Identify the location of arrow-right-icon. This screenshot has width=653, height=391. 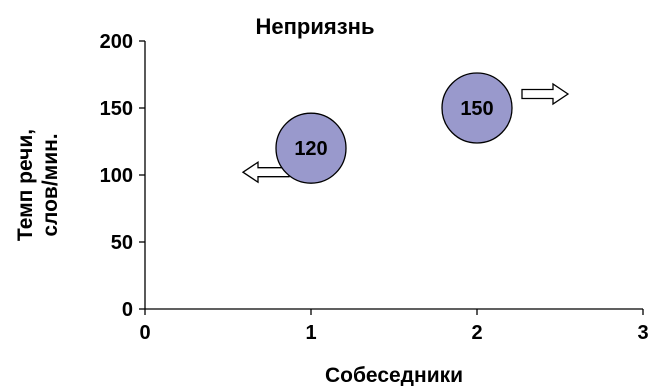
(545, 94).